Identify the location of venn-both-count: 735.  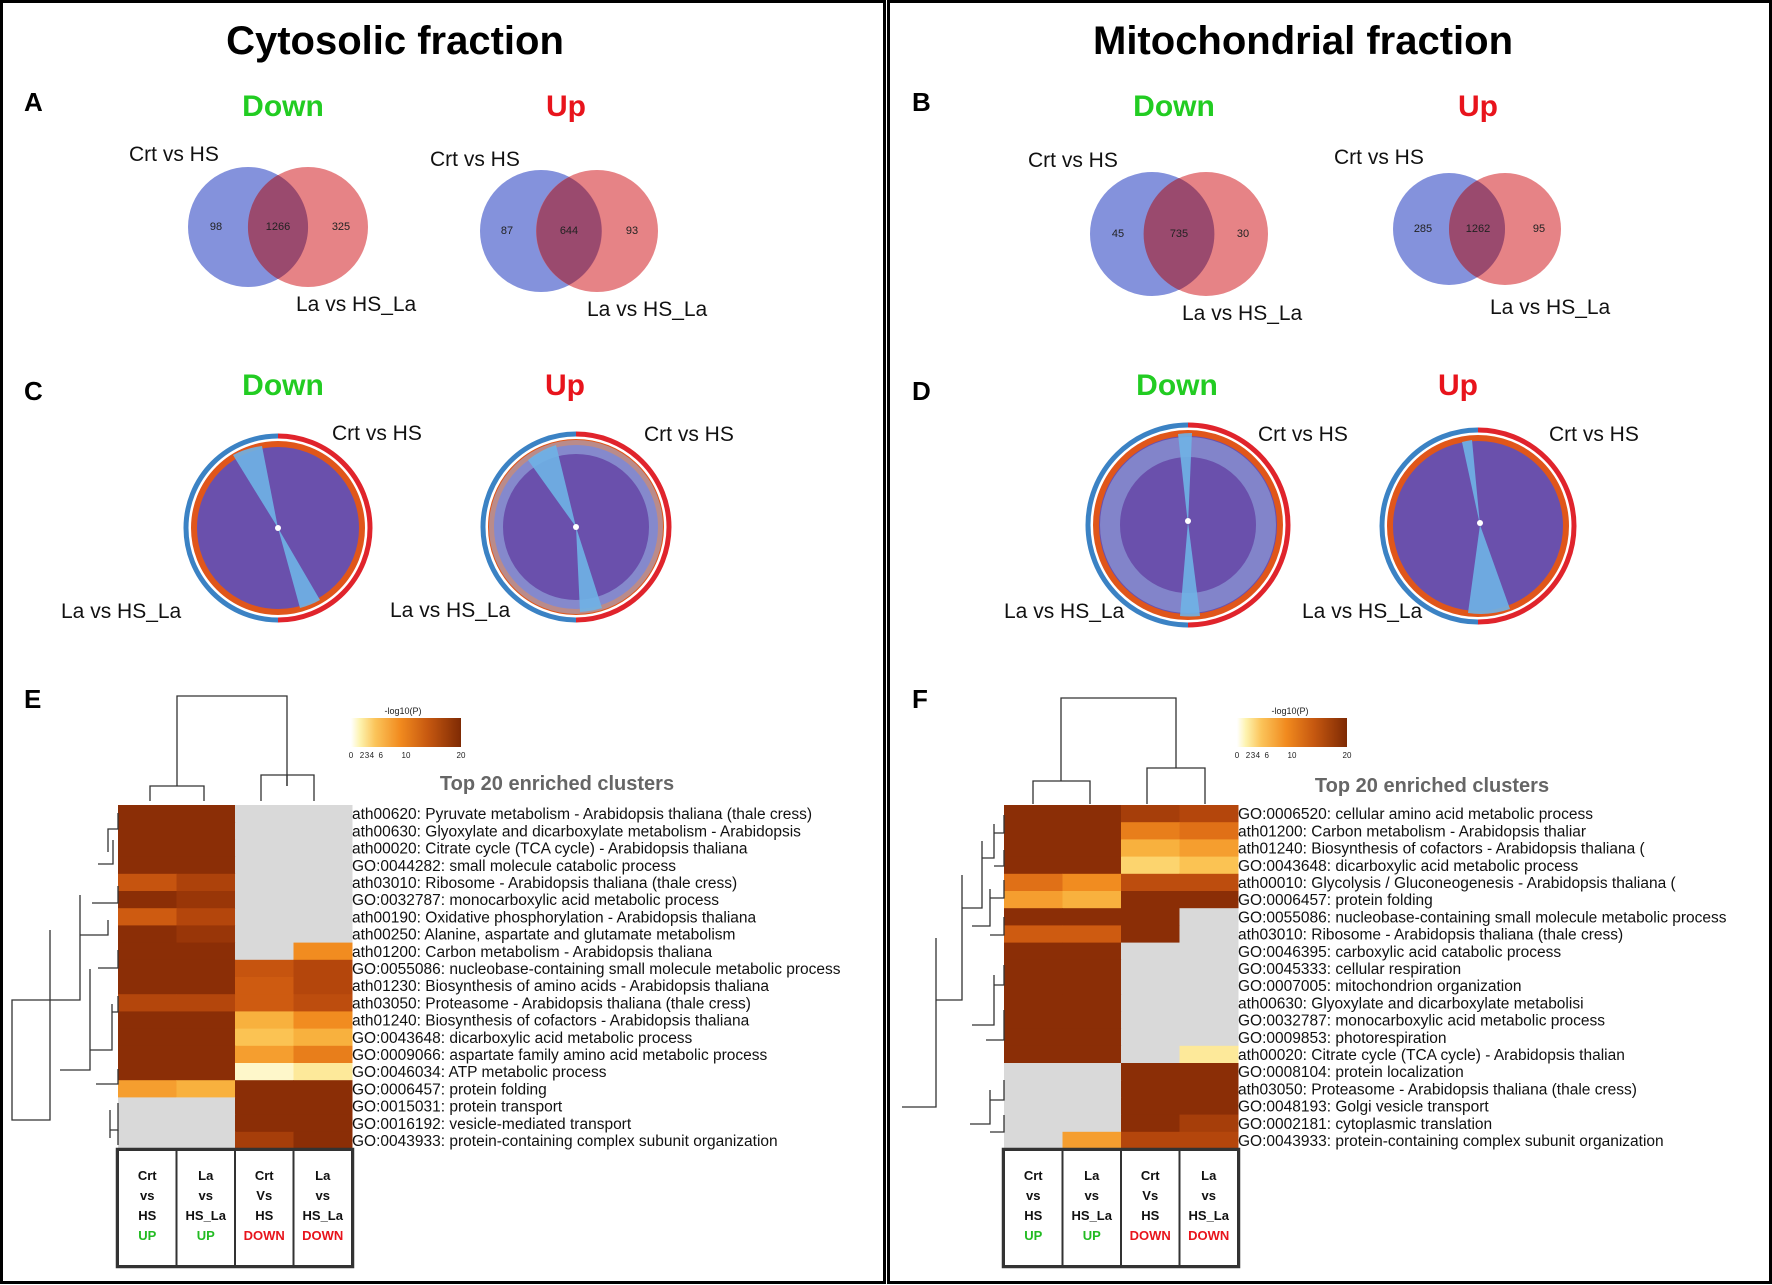
(1179, 234).